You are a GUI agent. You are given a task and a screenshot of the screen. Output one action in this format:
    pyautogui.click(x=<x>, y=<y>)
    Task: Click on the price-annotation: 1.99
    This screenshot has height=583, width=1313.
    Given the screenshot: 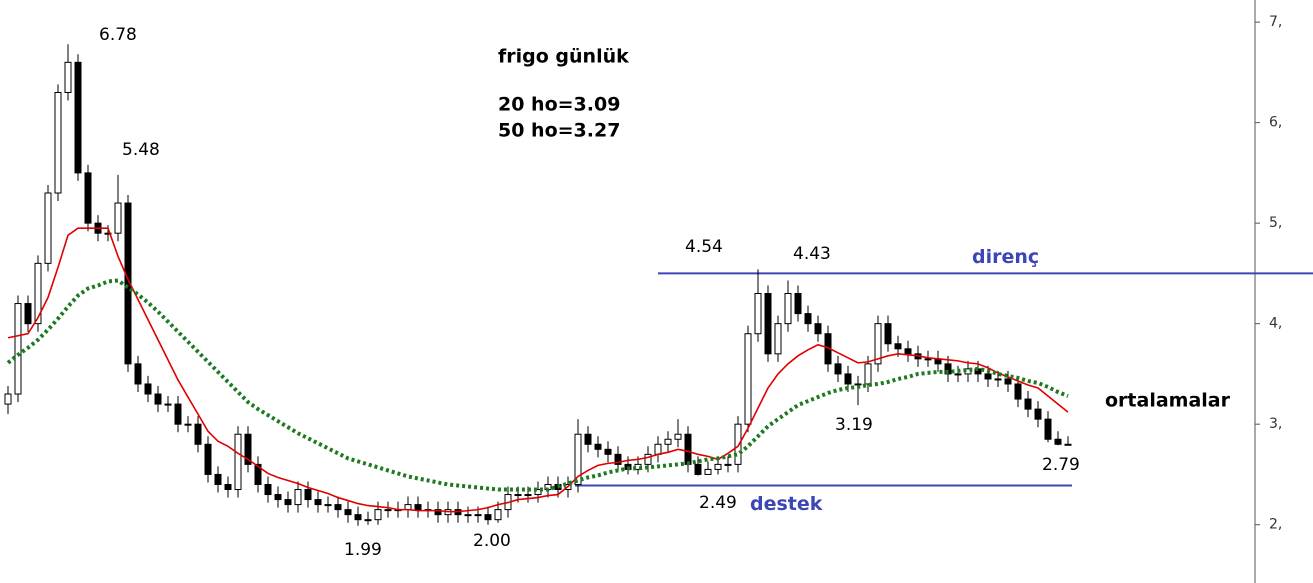 What is the action you would take?
    pyautogui.click(x=363, y=550)
    